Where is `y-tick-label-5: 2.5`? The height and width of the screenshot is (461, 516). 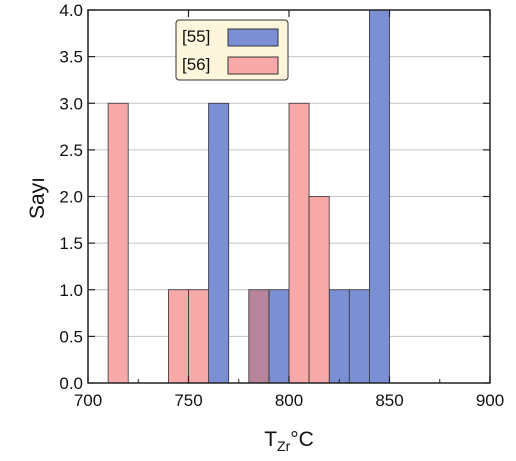 y-tick-label-5: 2.5 is located at coordinates (71, 150).